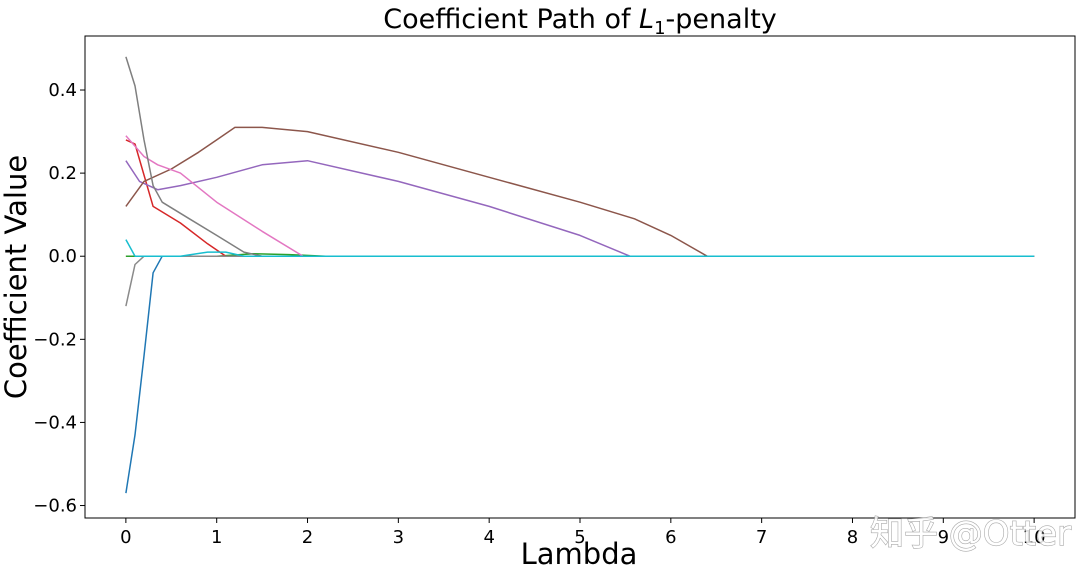 This screenshot has height=575, width=1080. Describe the element at coordinates (55, 339) in the screenshot. I see `y-tick-label: −0.2` at that location.